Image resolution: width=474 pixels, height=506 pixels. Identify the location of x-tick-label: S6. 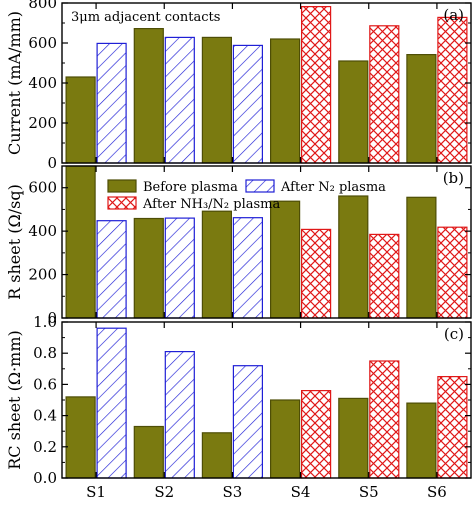
(437, 492).